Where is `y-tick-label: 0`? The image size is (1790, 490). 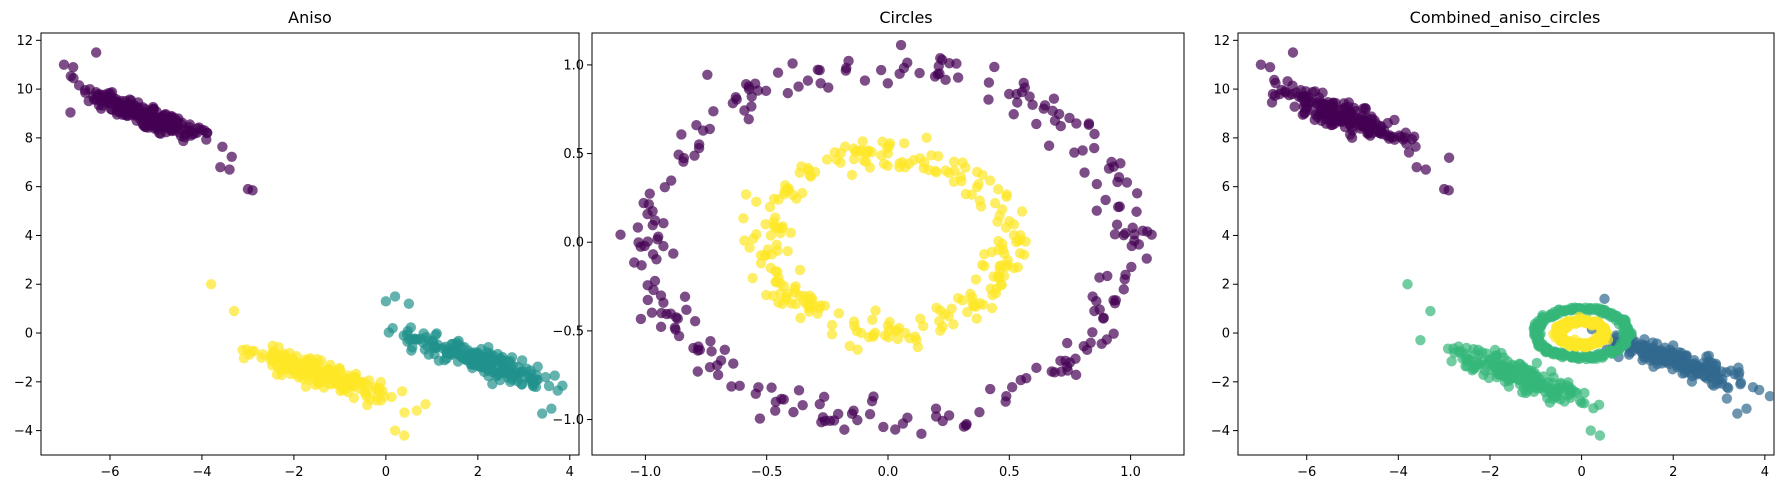 y-tick-label: 0 is located at coordinates (29, 334).